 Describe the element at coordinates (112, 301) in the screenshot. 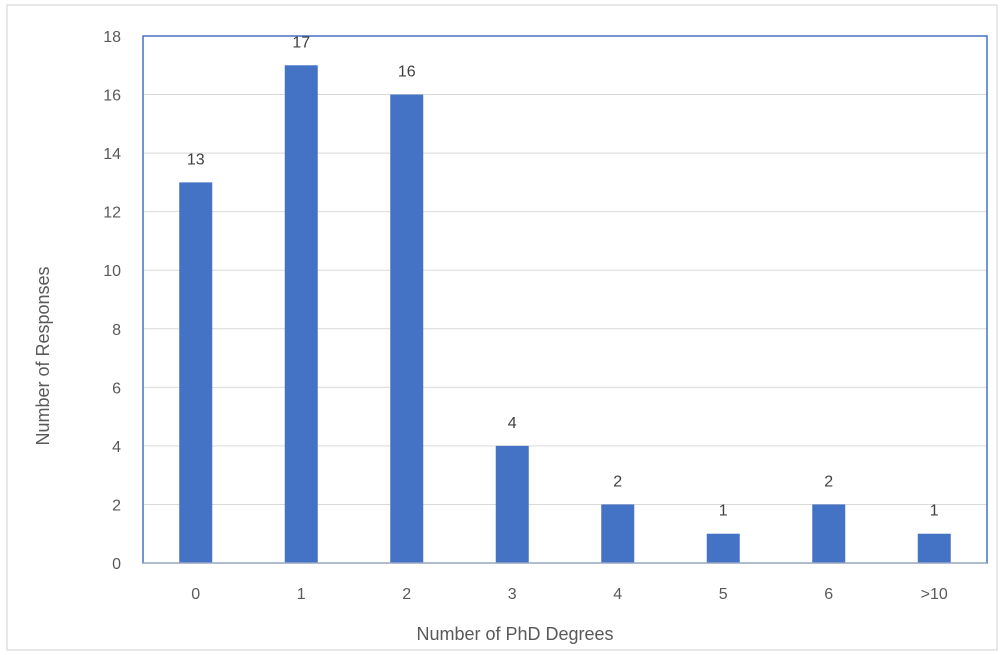

I see `y-axis-ticks: 0 2 4 6 8 10 12 14 16 18` at that location.